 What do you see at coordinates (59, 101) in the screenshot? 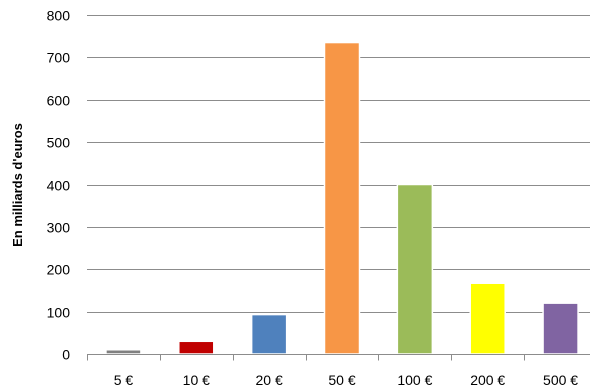
I see `y-tick-label: 600` at bounding box center [59, 101].